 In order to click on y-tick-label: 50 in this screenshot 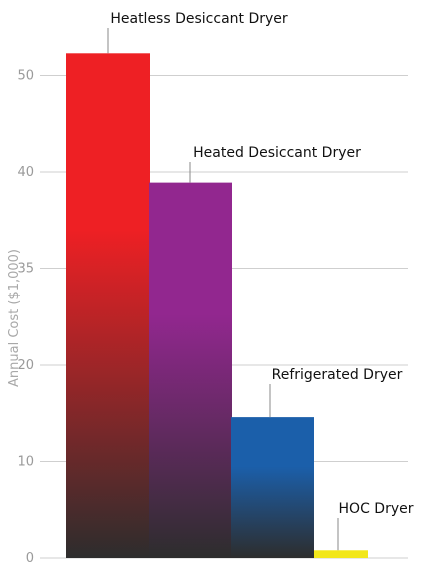, I will do `click(25, 76)`.